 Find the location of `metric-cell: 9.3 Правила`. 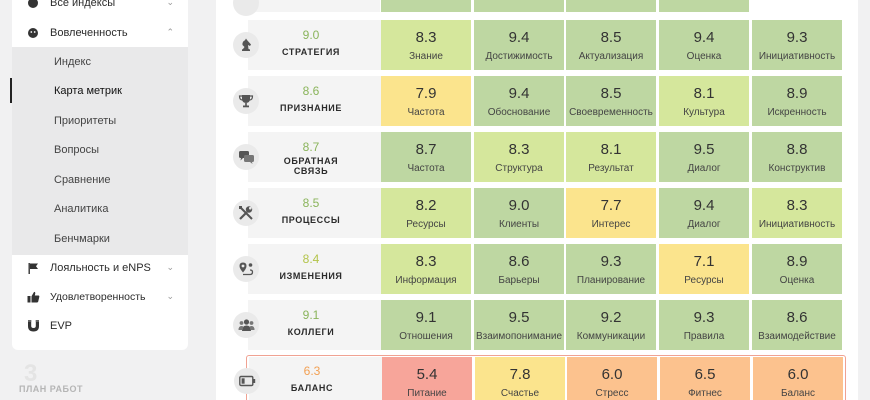

metric-cell: 9.3 Правила is located at coordinates (704, 325).